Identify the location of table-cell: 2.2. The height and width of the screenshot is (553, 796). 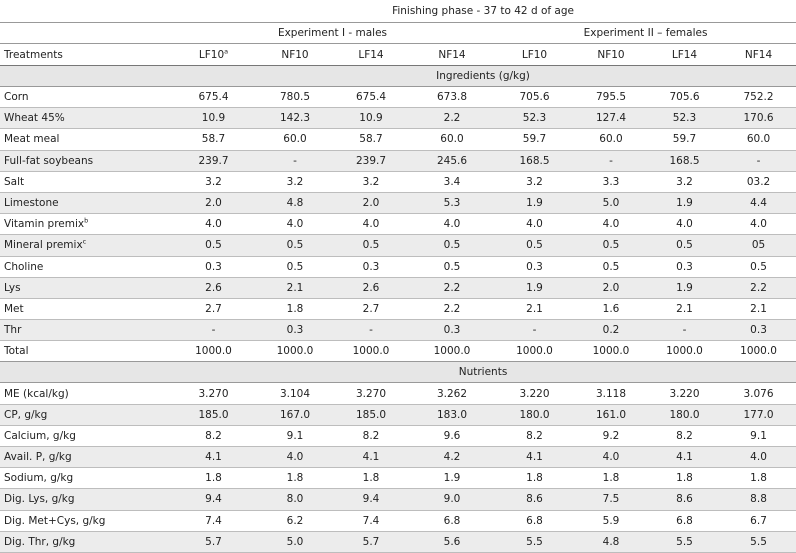
(452, 288).